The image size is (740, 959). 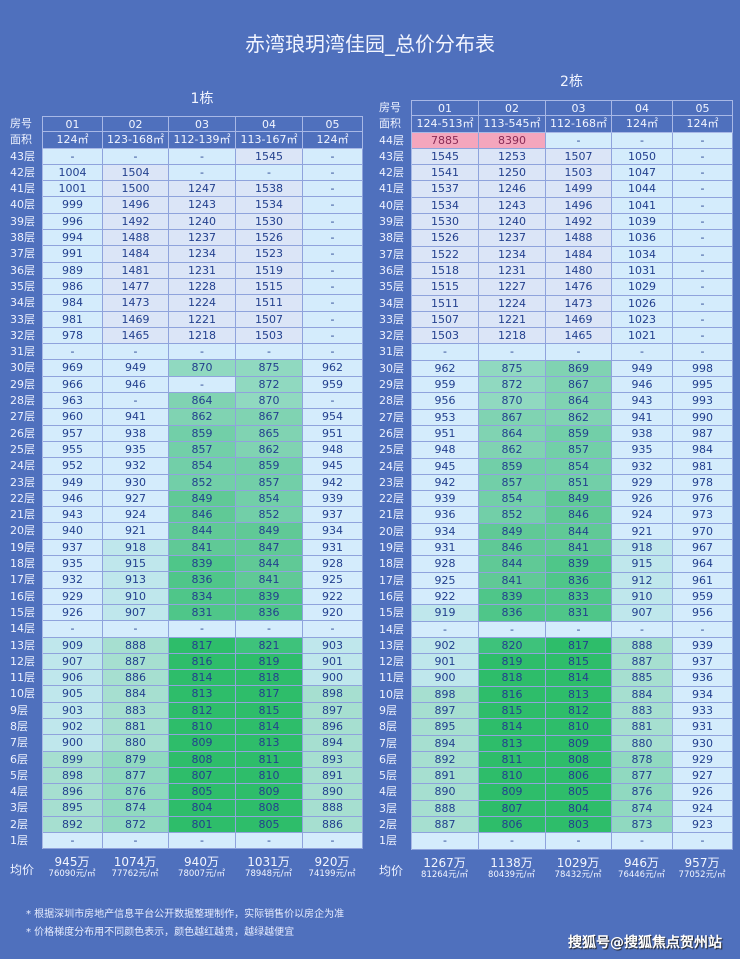 I want to click on floor-cells: 1545 1253 1507 1050-, so click(x=572, y=157).